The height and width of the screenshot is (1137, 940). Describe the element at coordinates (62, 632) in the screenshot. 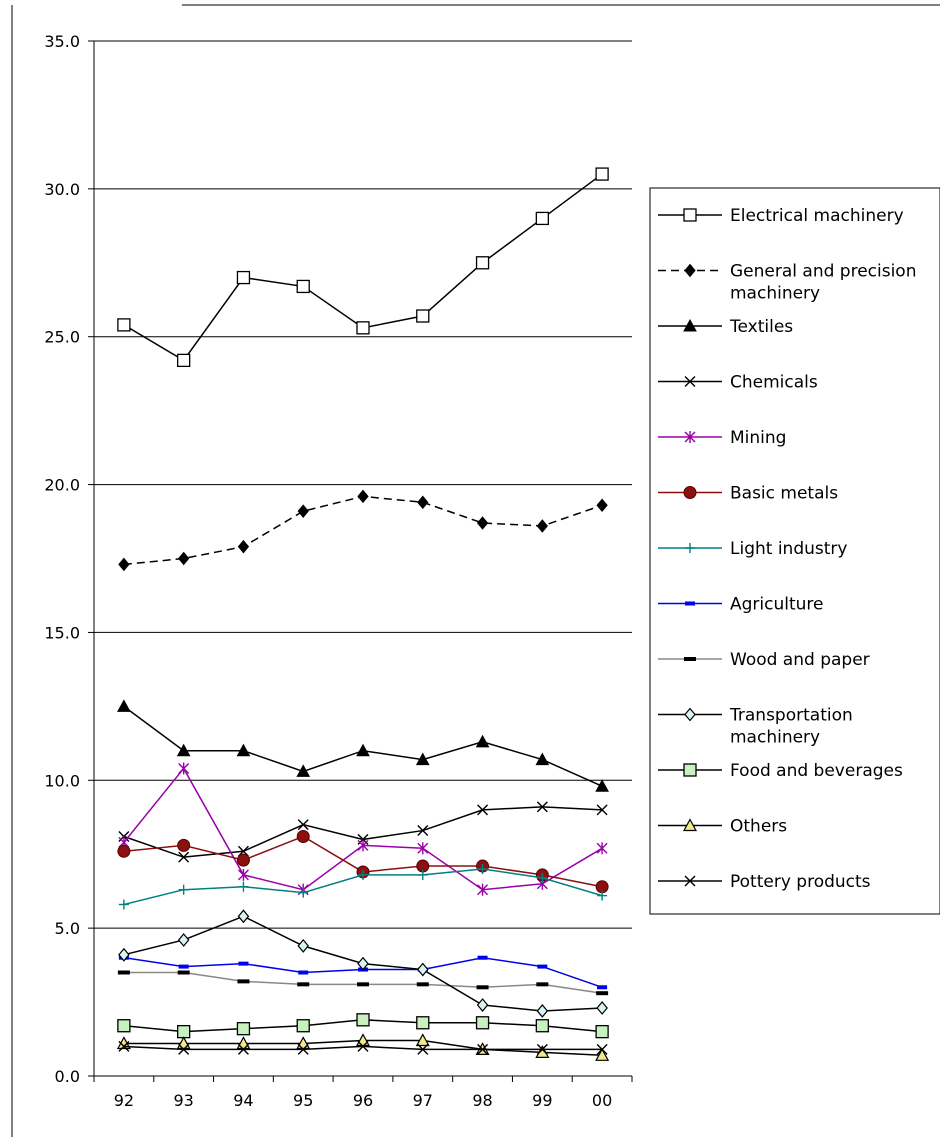

I see `y-tick-label: 15.0` at that location.